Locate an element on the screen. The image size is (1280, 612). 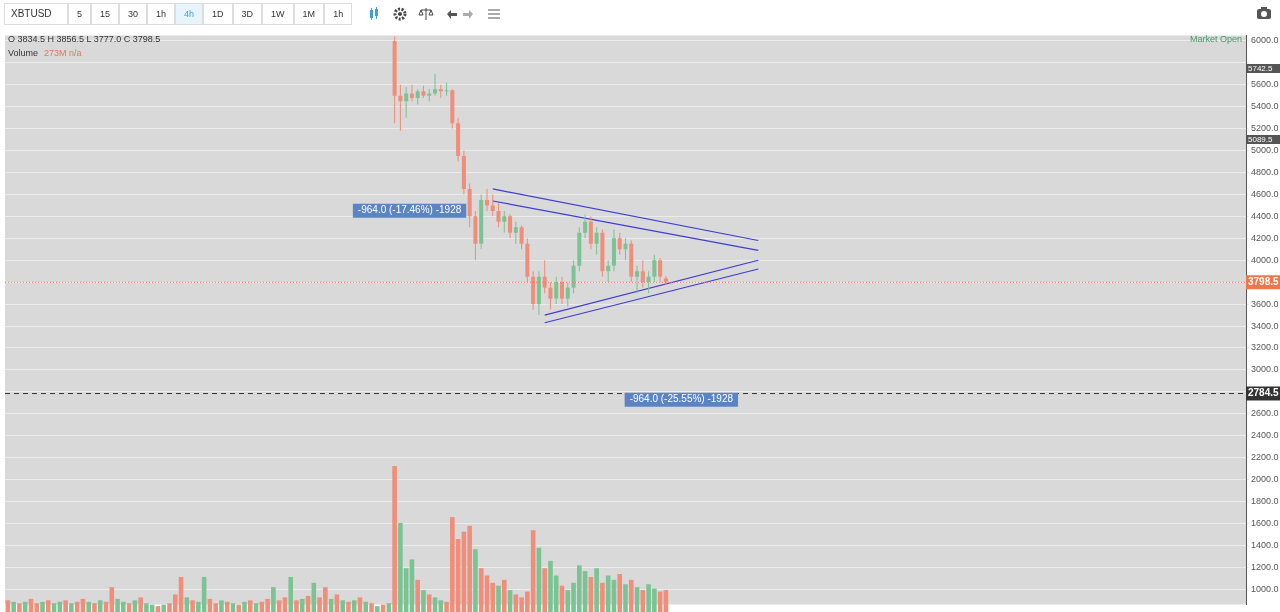
annotation: Market Open is located at coordinates (1215, 39).